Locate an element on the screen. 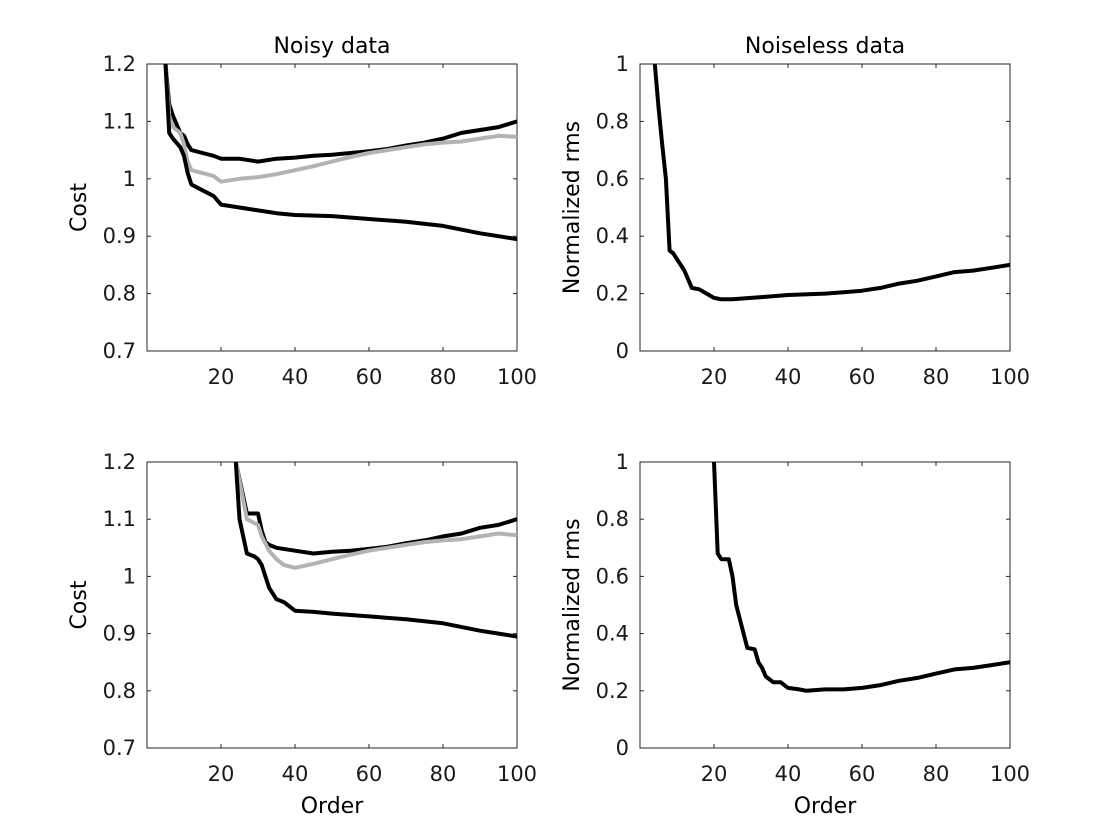  chart-title: Noiseless data is located at coordinates (825, 46).